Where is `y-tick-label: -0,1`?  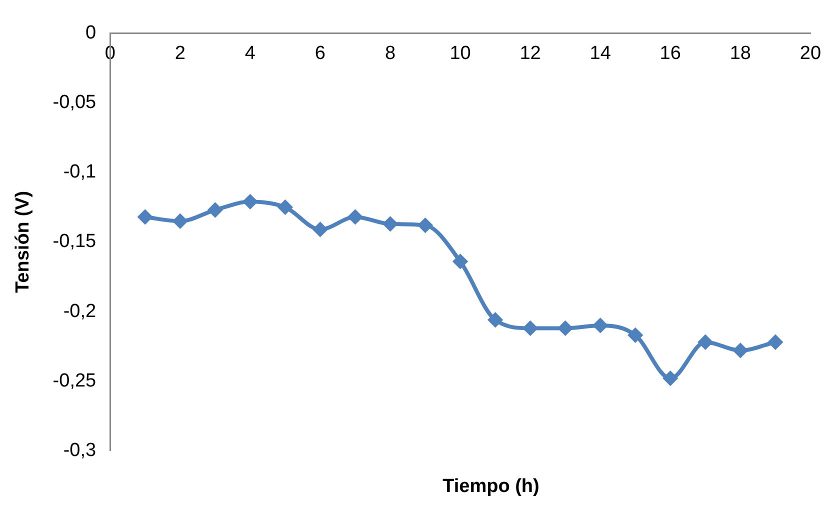 y-tick-label: -0,1 is located at coordinates (79, 172).